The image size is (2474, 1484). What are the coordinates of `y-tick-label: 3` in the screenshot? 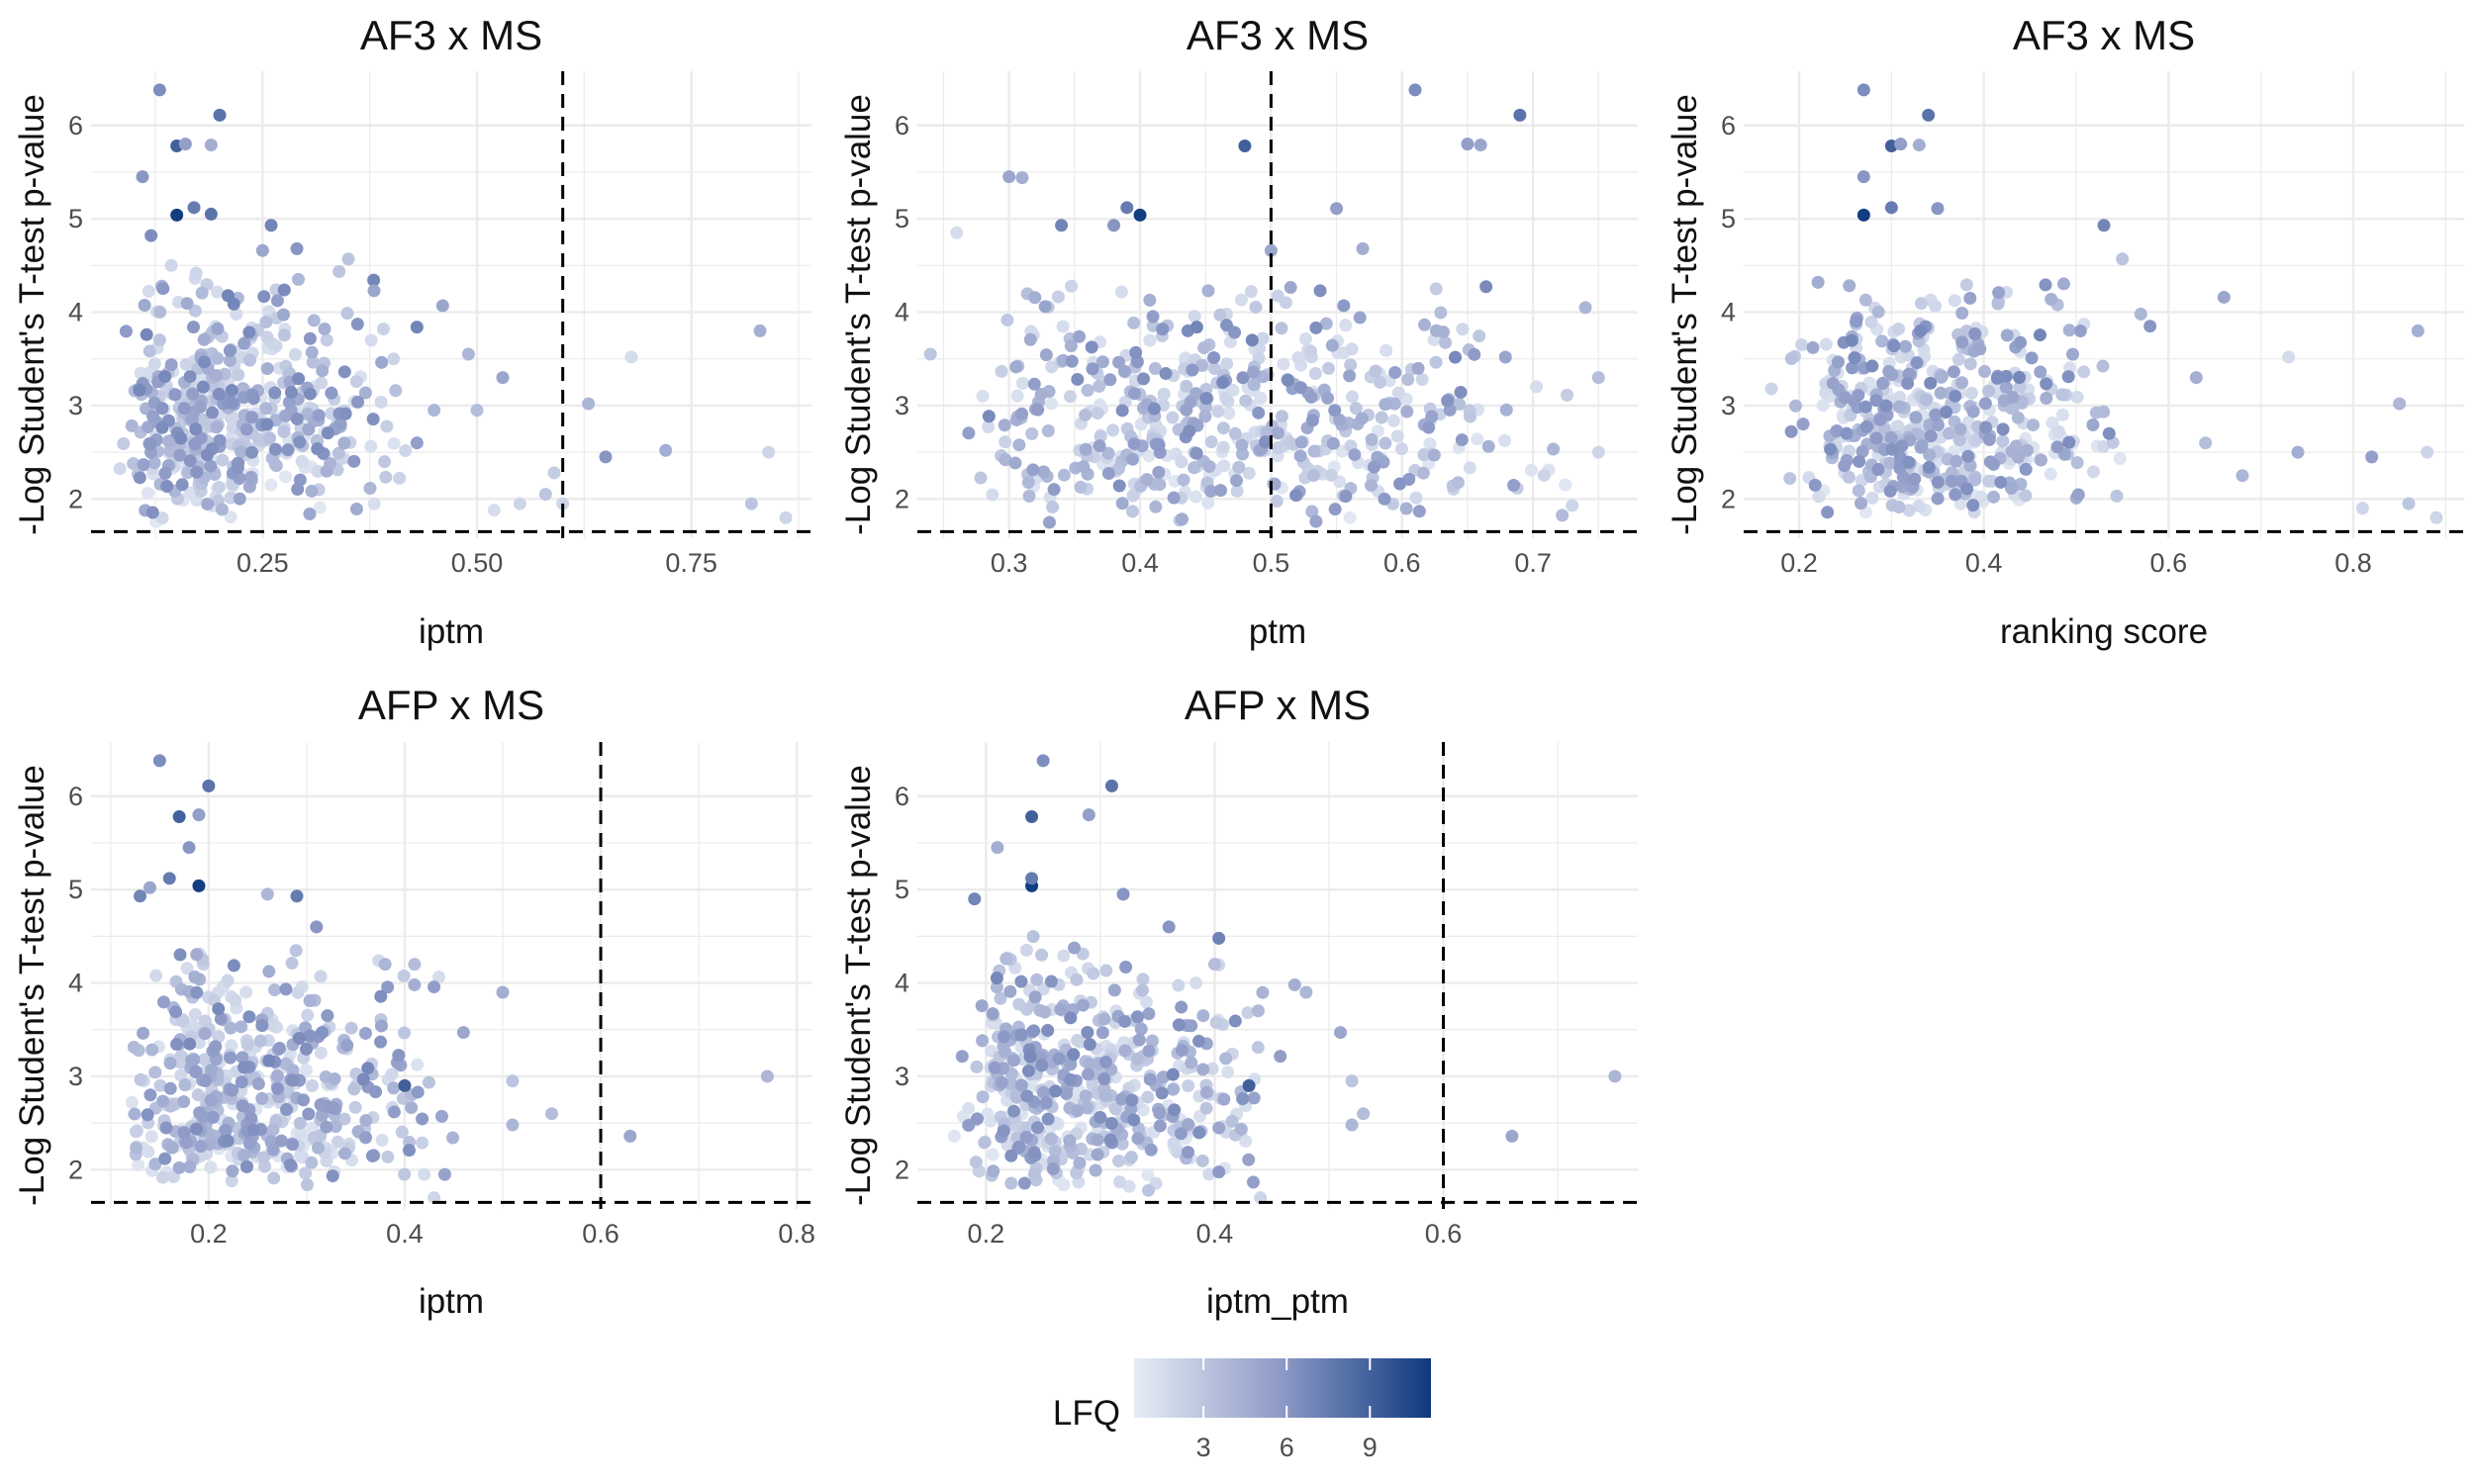 It's located at (76, 1076).